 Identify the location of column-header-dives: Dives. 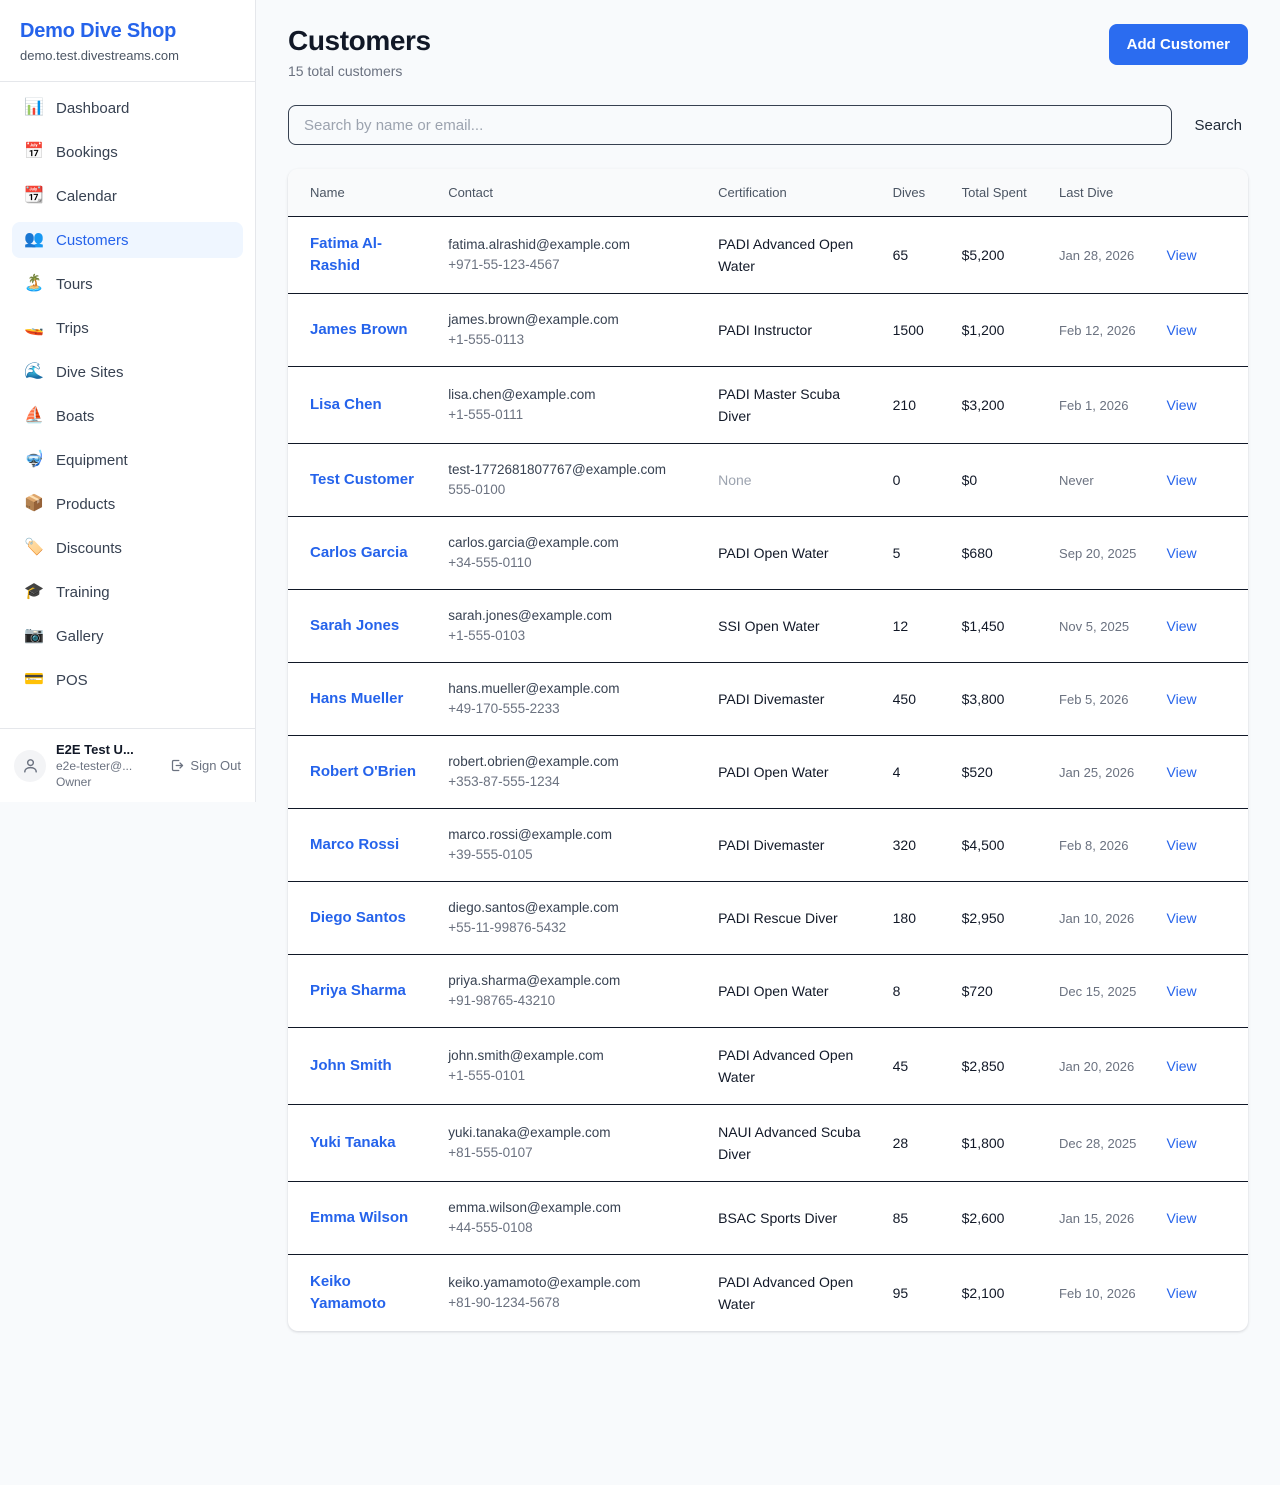
(917, 193).